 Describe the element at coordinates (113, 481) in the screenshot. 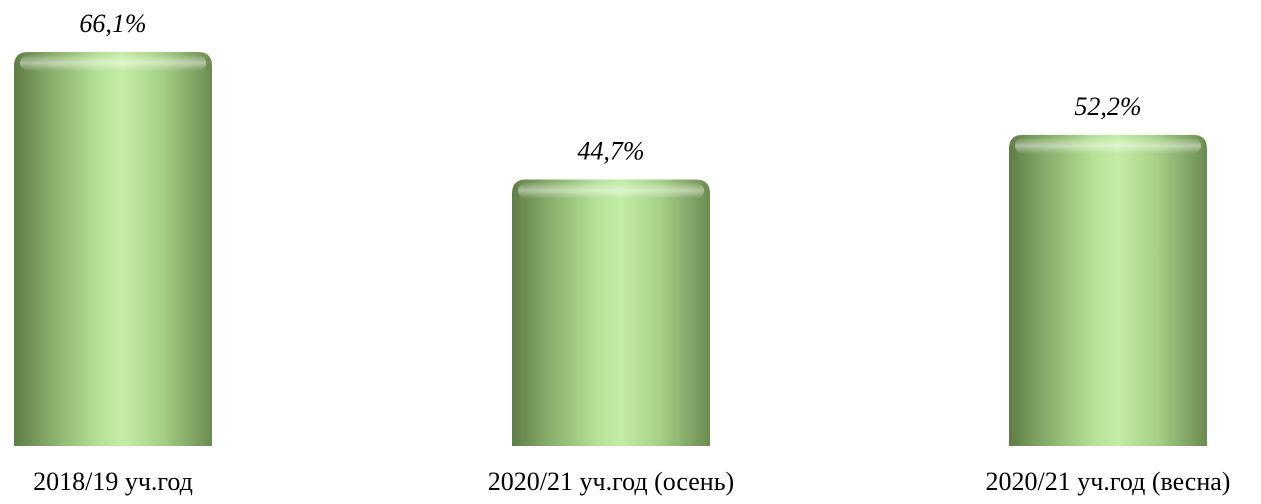

I see `category-label-1: 2018/19 уч.год` at that location.